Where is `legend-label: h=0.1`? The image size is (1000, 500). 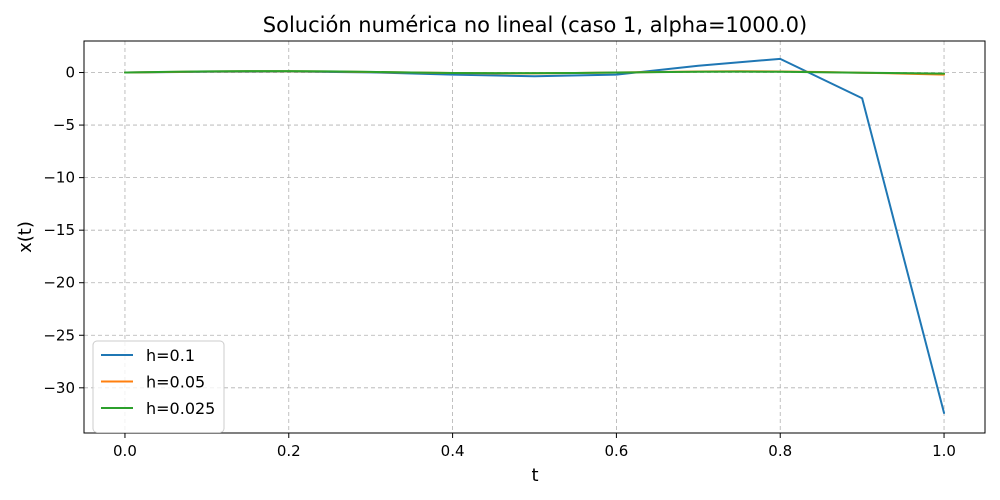 legend-label: h=0.1 is located at coordinates (170, 355).